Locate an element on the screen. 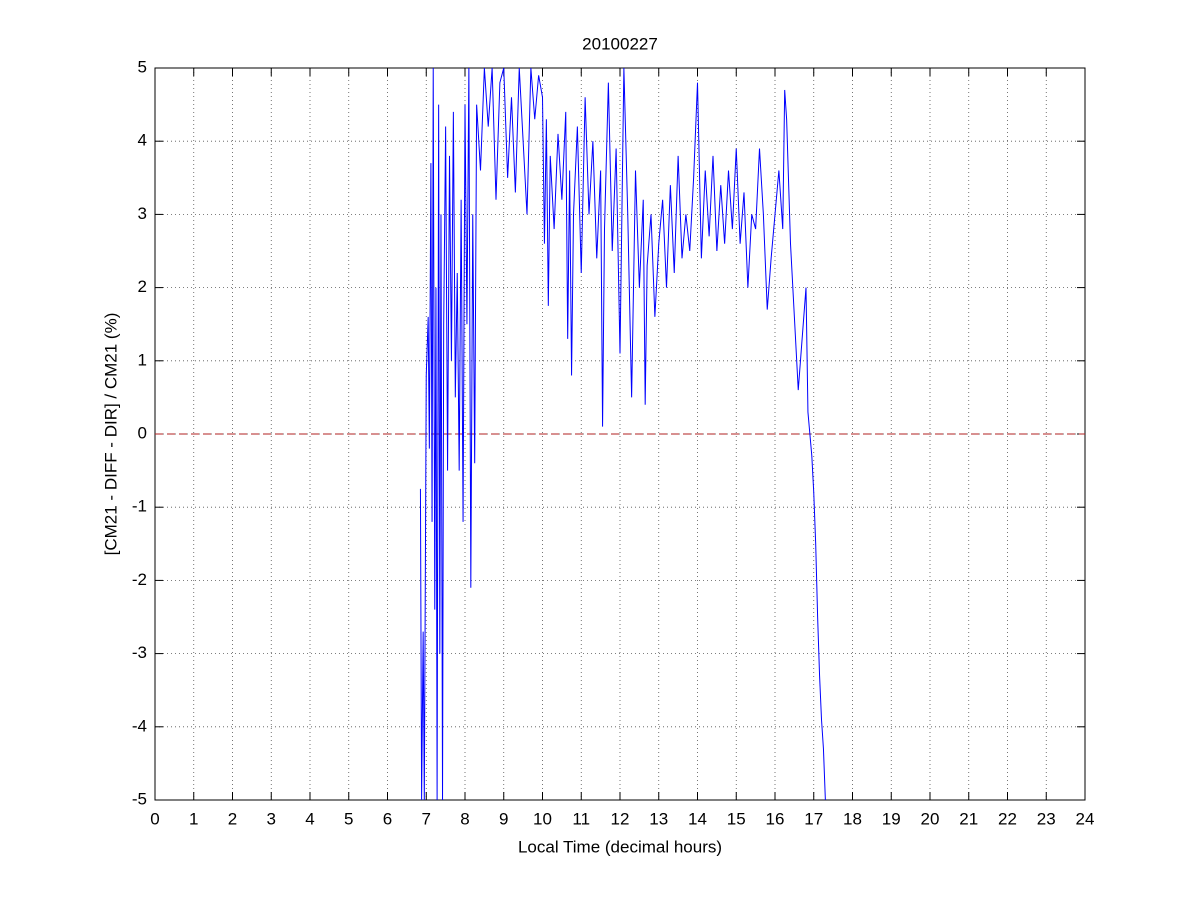 The height and width of the screenshot is (900, 1200). y-tick-label: 0 is located at coordinates (142, 432).